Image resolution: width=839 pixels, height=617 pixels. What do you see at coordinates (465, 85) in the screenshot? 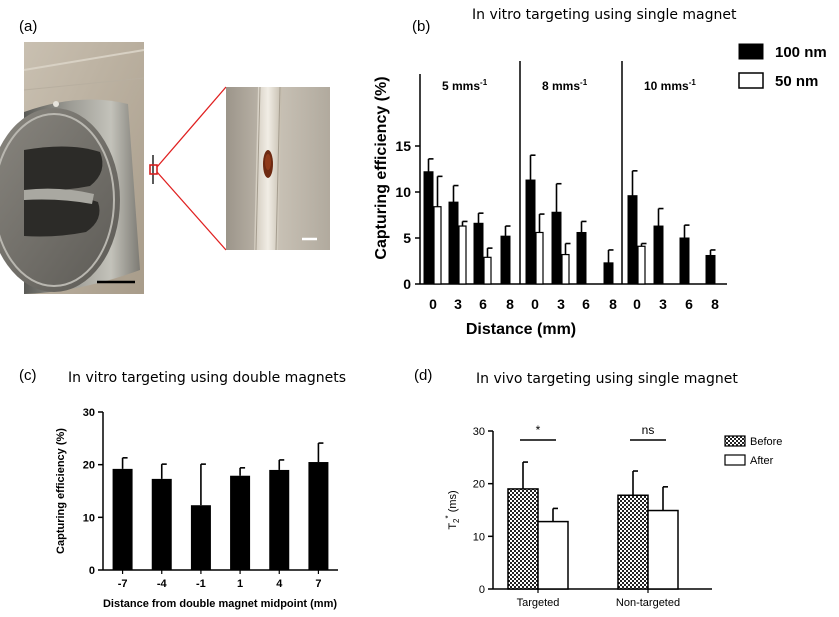
I see `chart-b-group-label: 5 mms-1` at bounding box center [465, 85].